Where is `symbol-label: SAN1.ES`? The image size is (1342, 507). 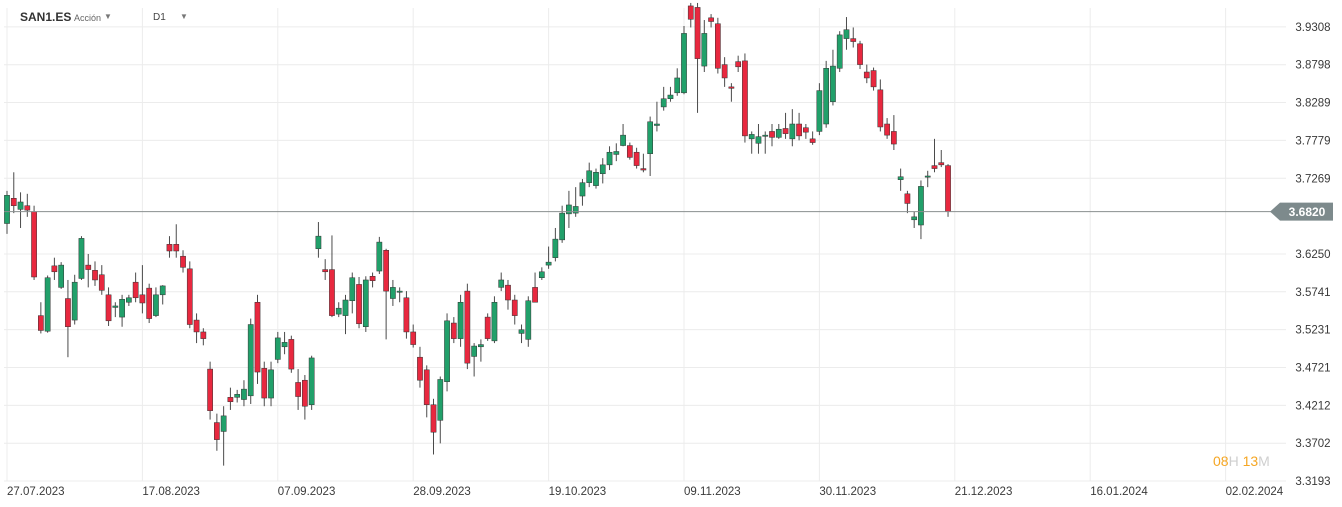 symbol-label: SAN1.ES is located at coordinates (46, 17).